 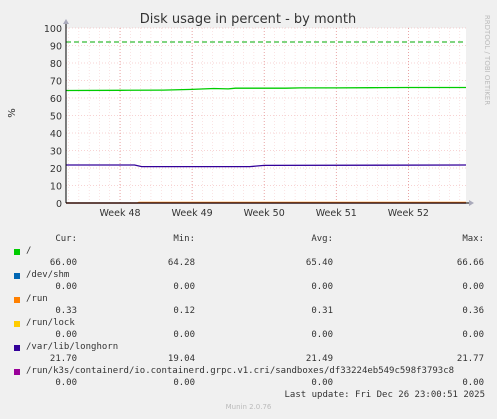 I want to click on x-tick-label: Week 49, so click(x=192, y=213).